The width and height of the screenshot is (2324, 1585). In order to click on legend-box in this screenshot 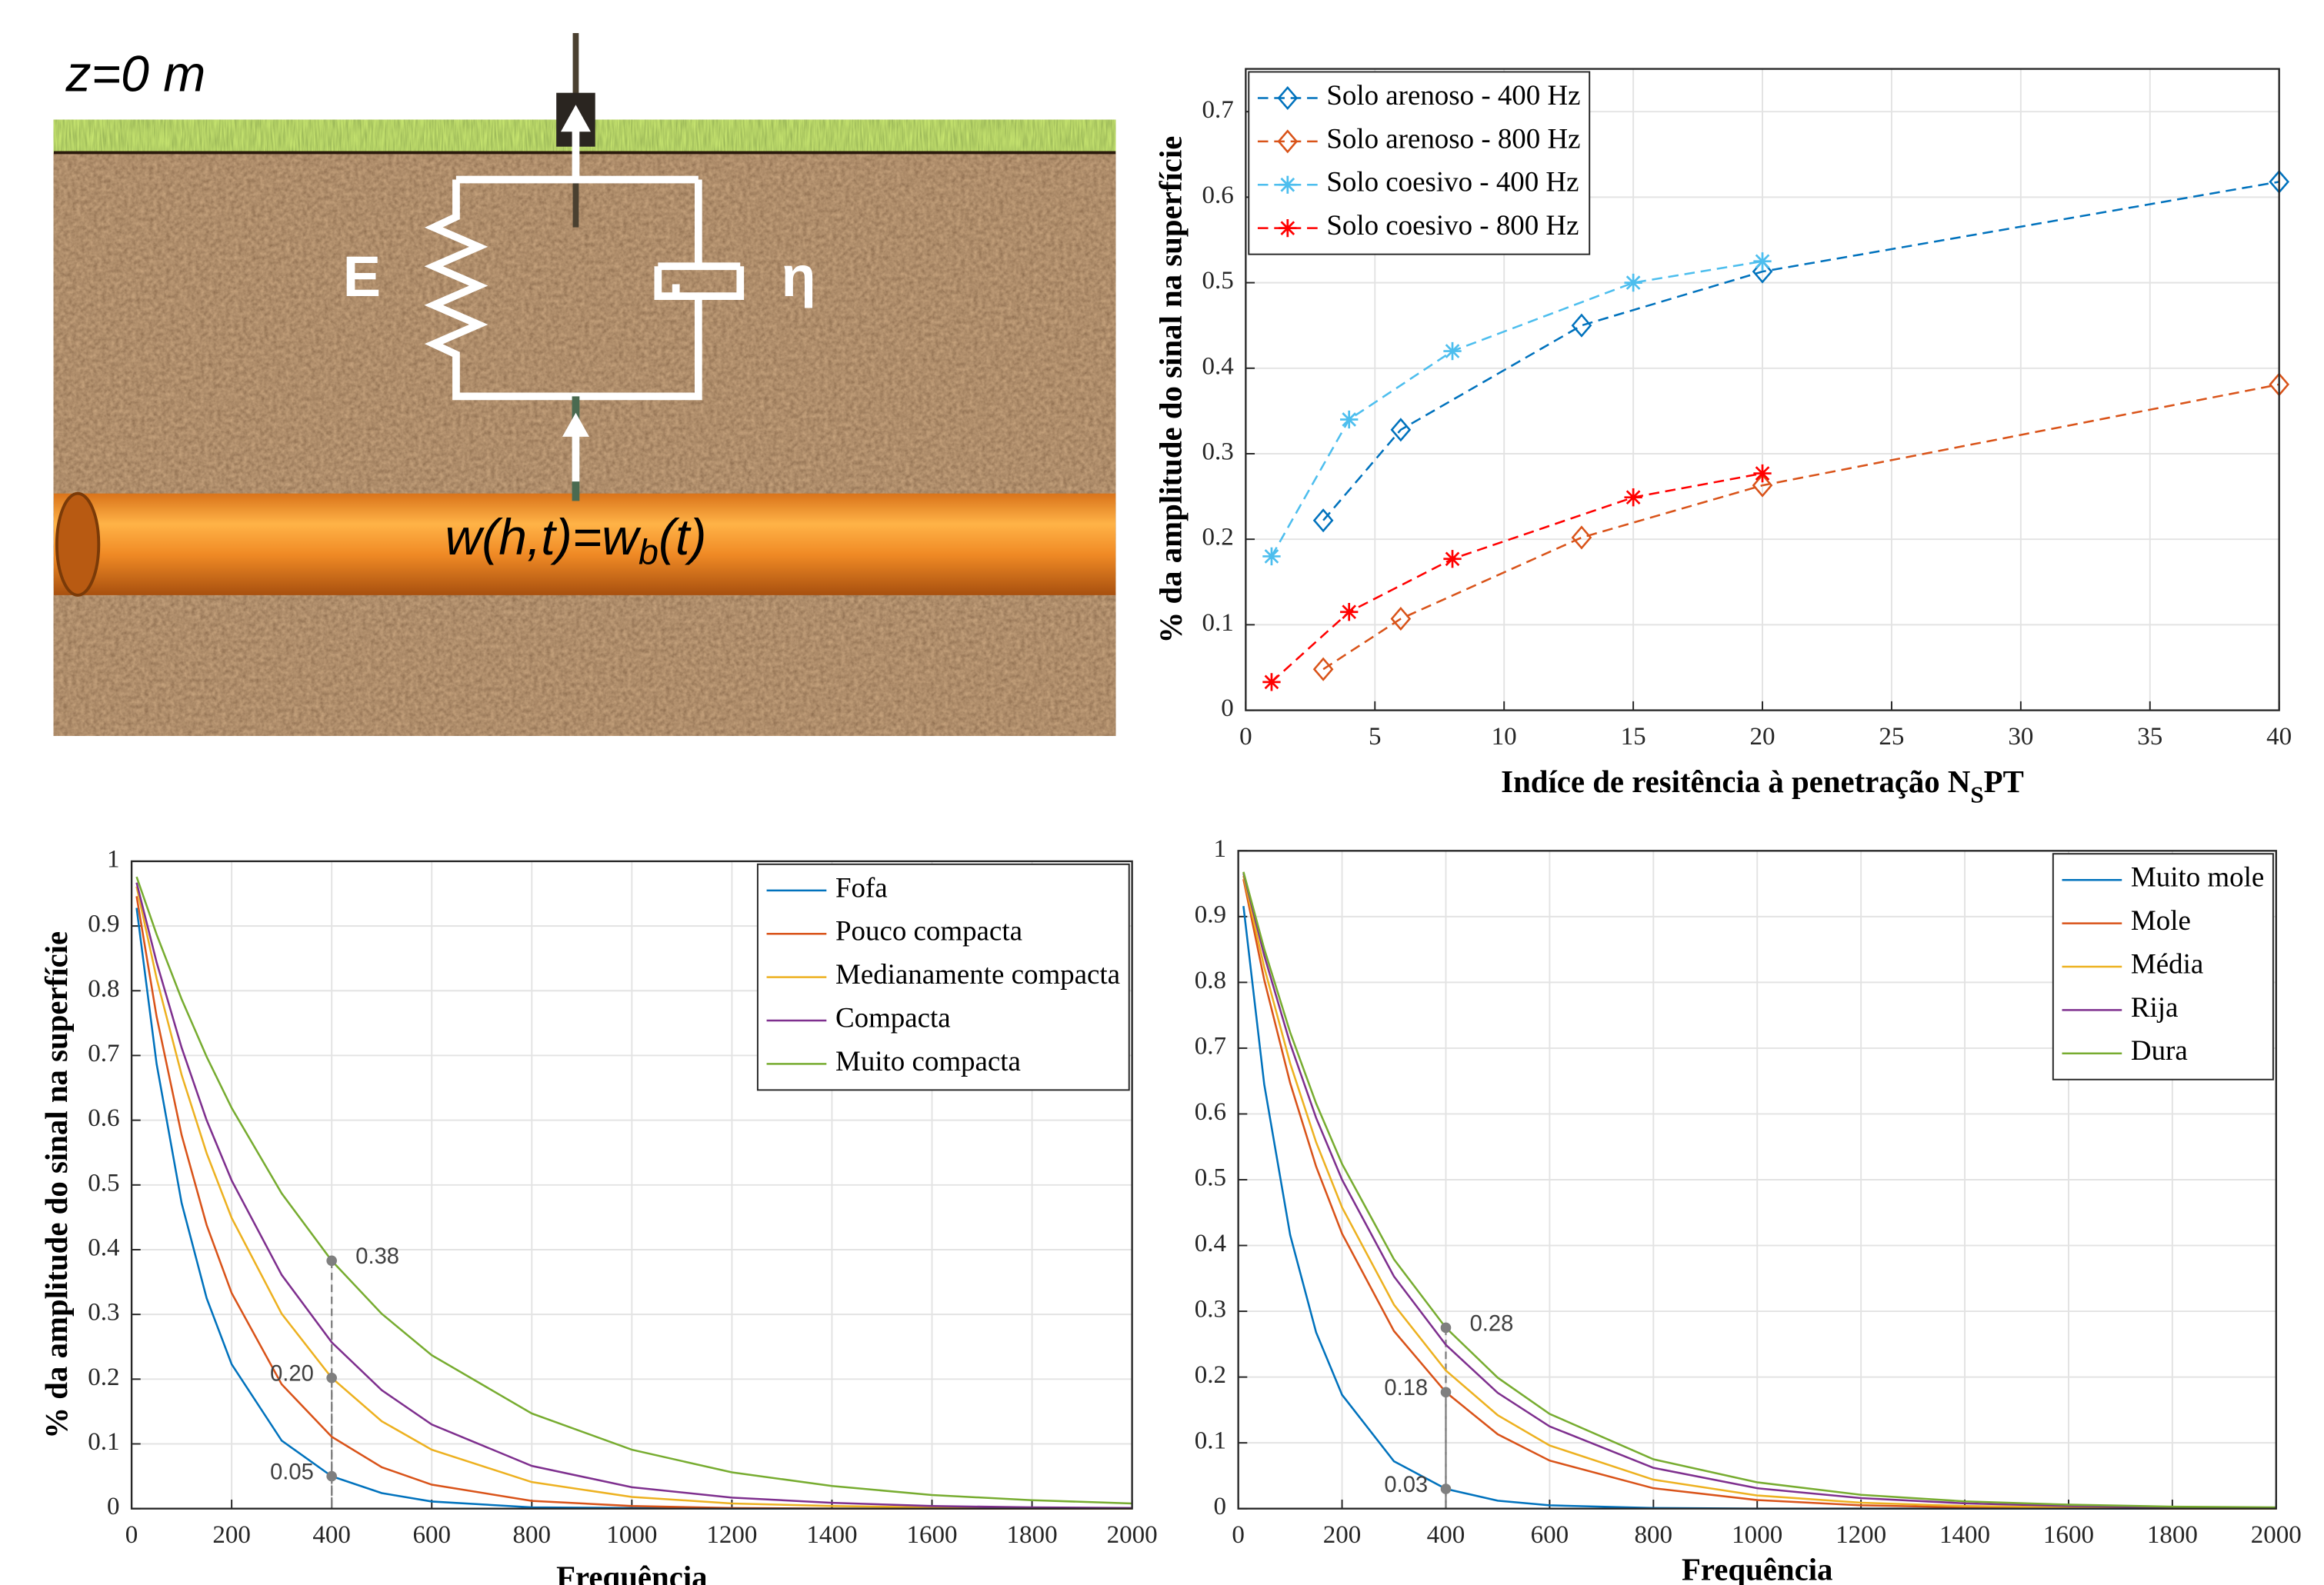, I will do `click(1419, 163)`.